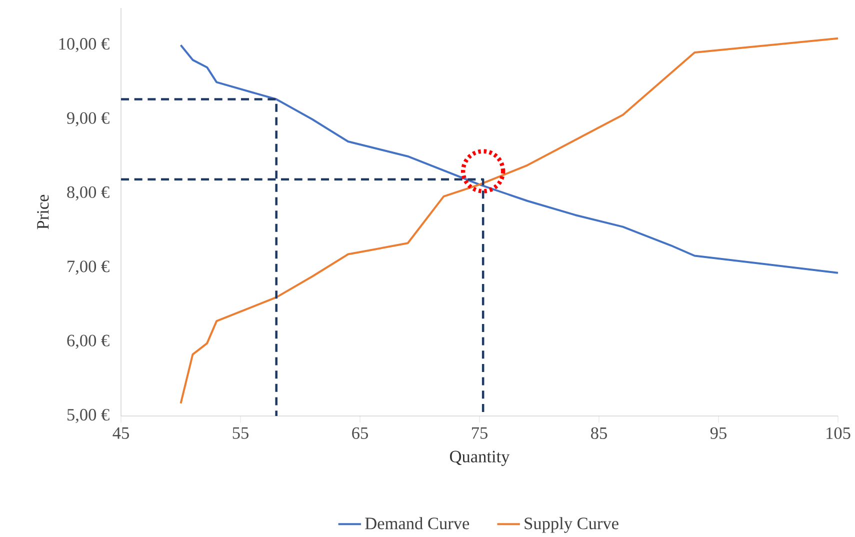 This screenshot has height=537, width=855. What do you see at coordinates (89, 267) in the screenshot?
I see `y-tick-label: 7,00 €` at bounding box center [89, 267].